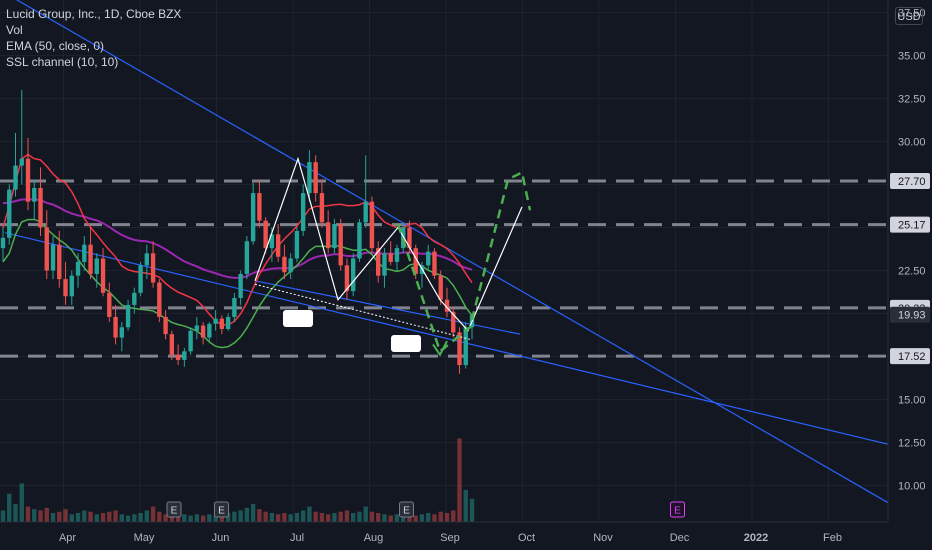  Describe the element at coordinates (221, 511) in the screenshot. I see `earnings-marker-label-1: E` at that location.